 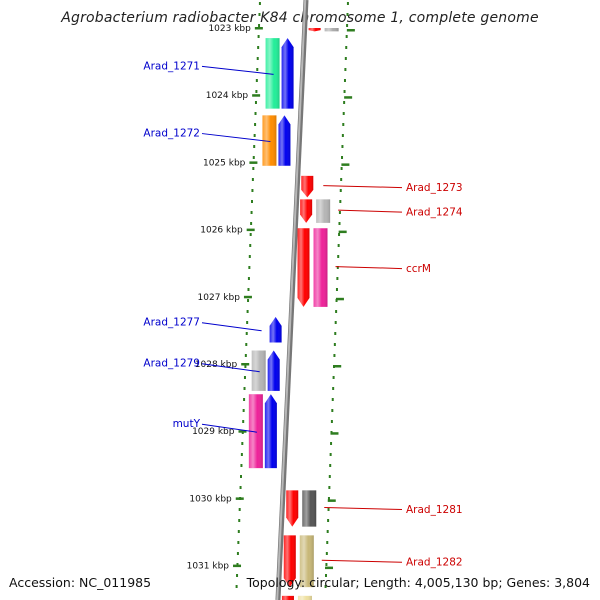 I want to click on gene-g-1282-a, so click(x=289, y=561).